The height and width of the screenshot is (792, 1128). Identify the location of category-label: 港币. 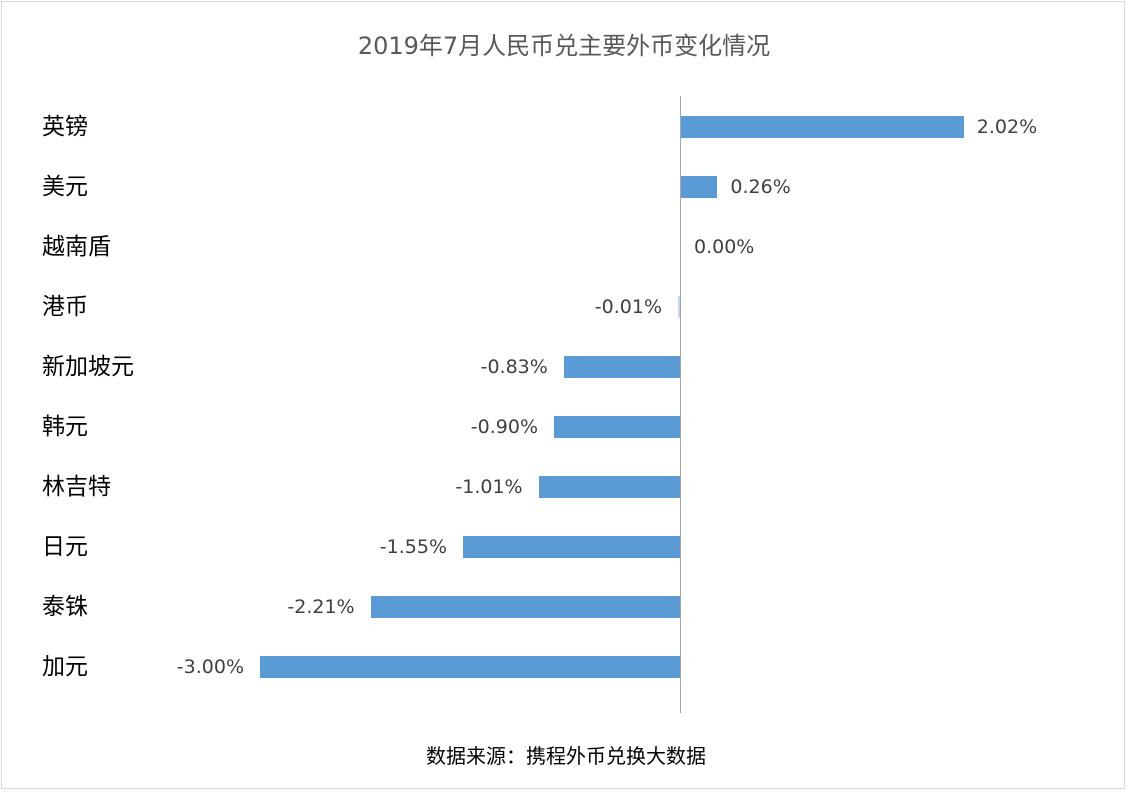
(65, 307).